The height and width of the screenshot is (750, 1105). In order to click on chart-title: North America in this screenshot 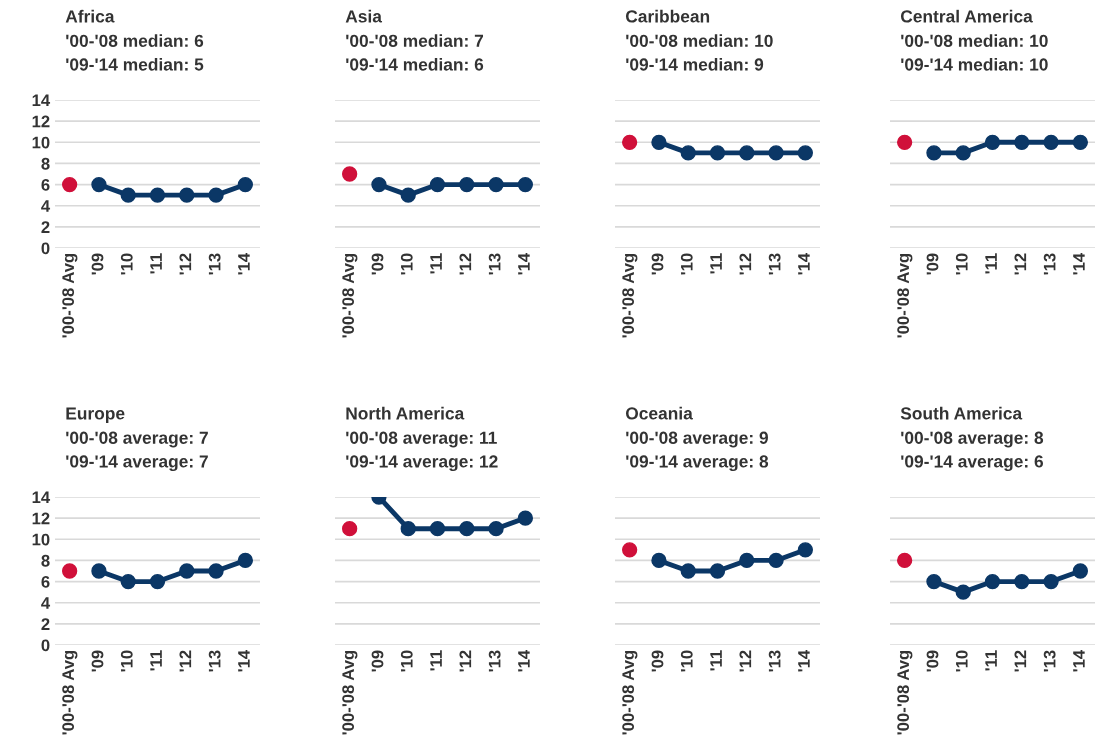, I will do `click(405, 413)`.